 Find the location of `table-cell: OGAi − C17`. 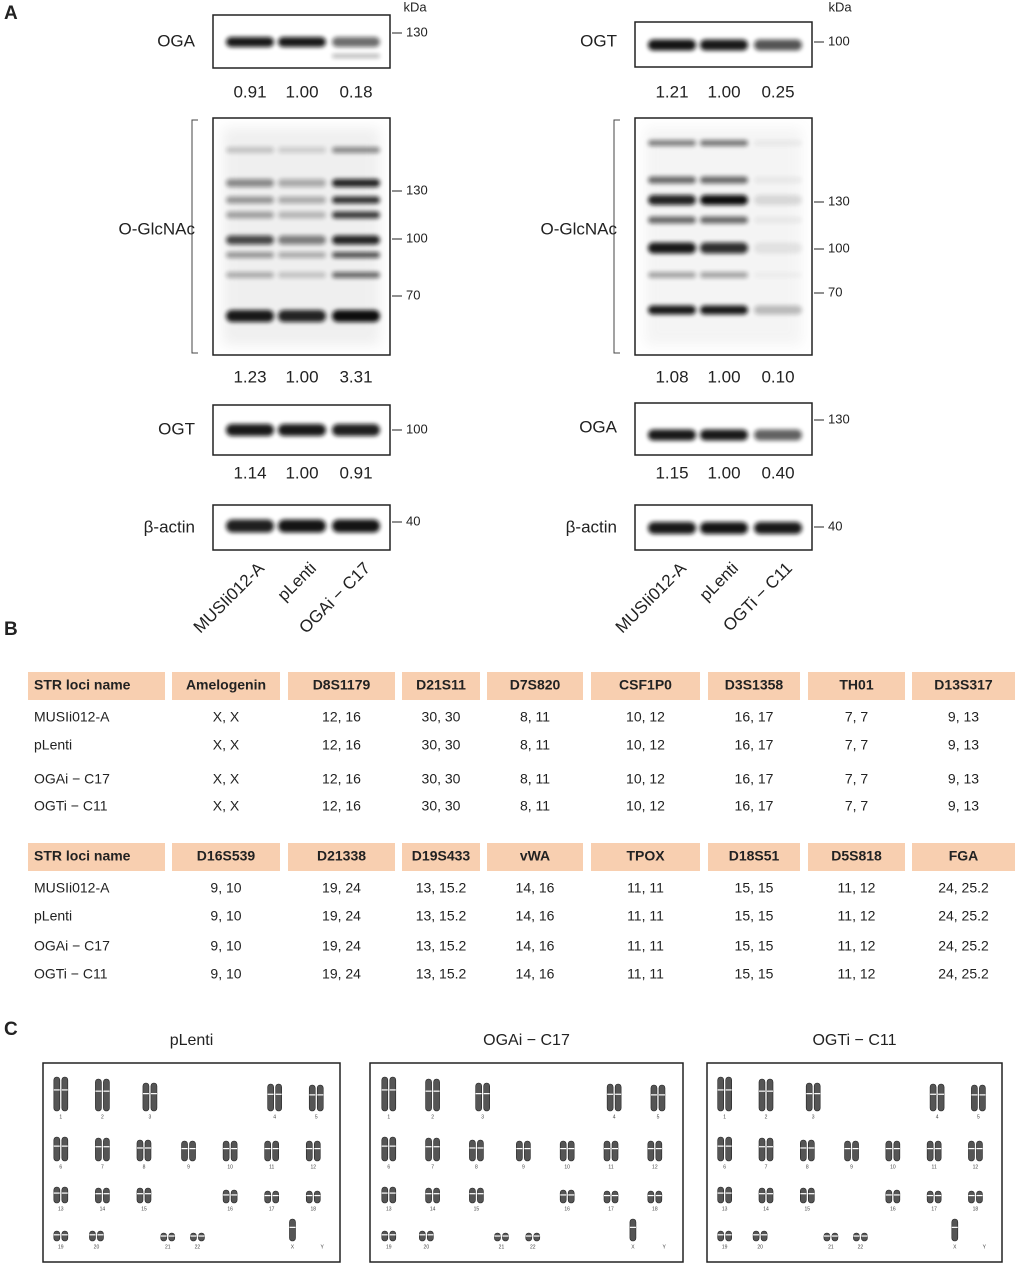

table-cell: OGAi − C17 is located at coordinates (72, 779).